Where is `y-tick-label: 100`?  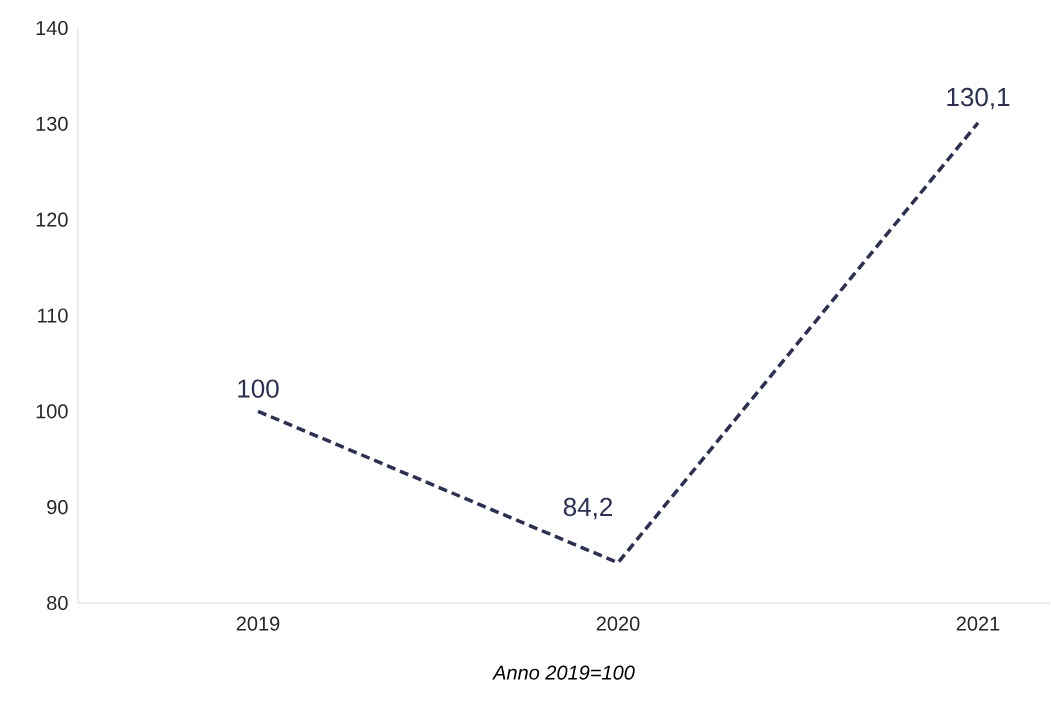 y-tick-label: 100 is located at coordinates (52, 411).